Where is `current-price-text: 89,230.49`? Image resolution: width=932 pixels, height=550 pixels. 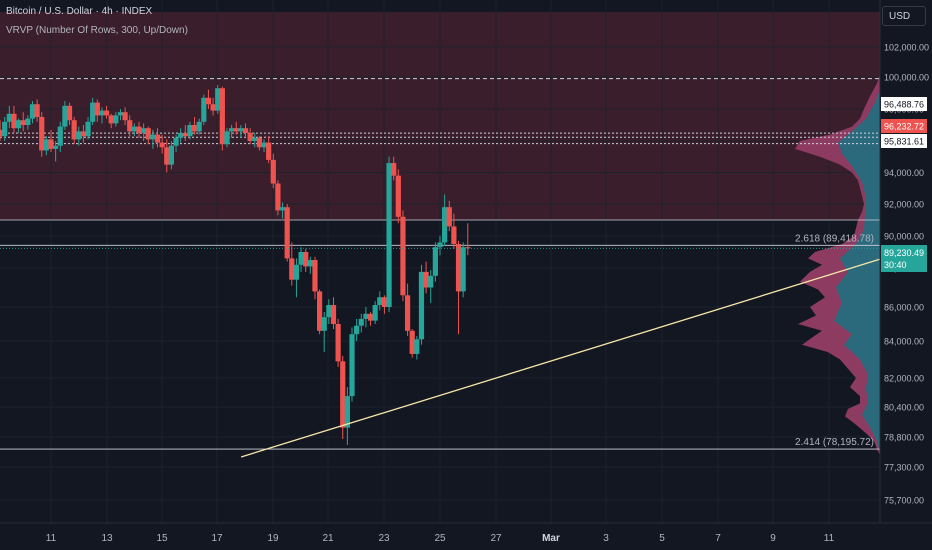 current-price-text: 89,230.49 is located at coordinates (904, 253).